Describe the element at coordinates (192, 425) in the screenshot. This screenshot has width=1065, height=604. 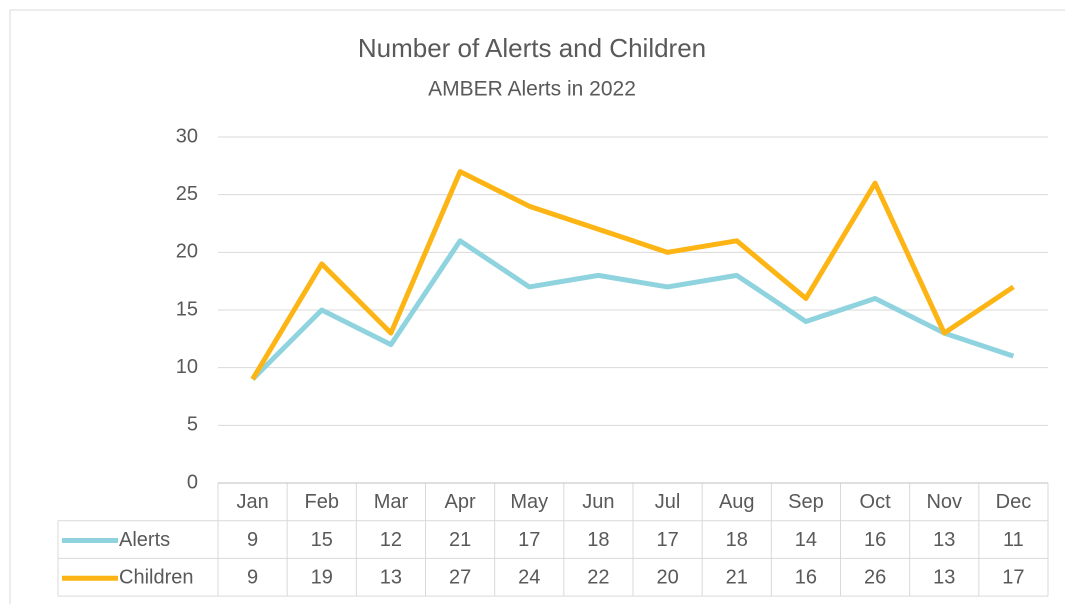
I see `y-tick-label: 5` at that location.